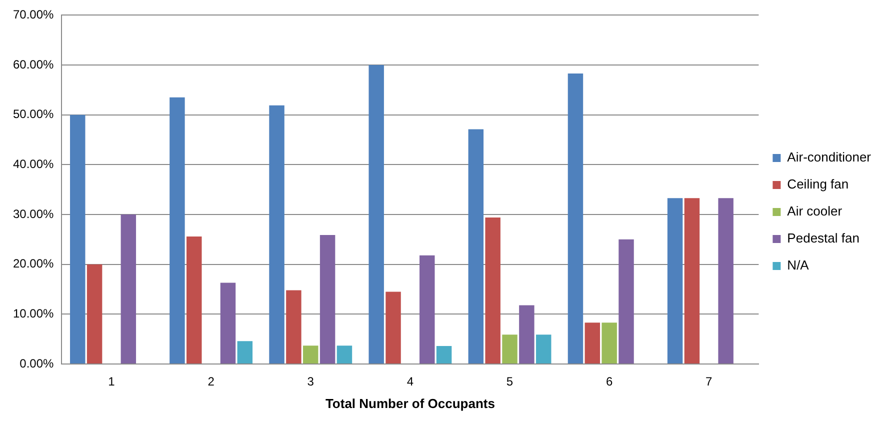  Describe the element at coordinates (33, 15) in the screenshot. I see `y-tick-label: 70.00%` at that location.